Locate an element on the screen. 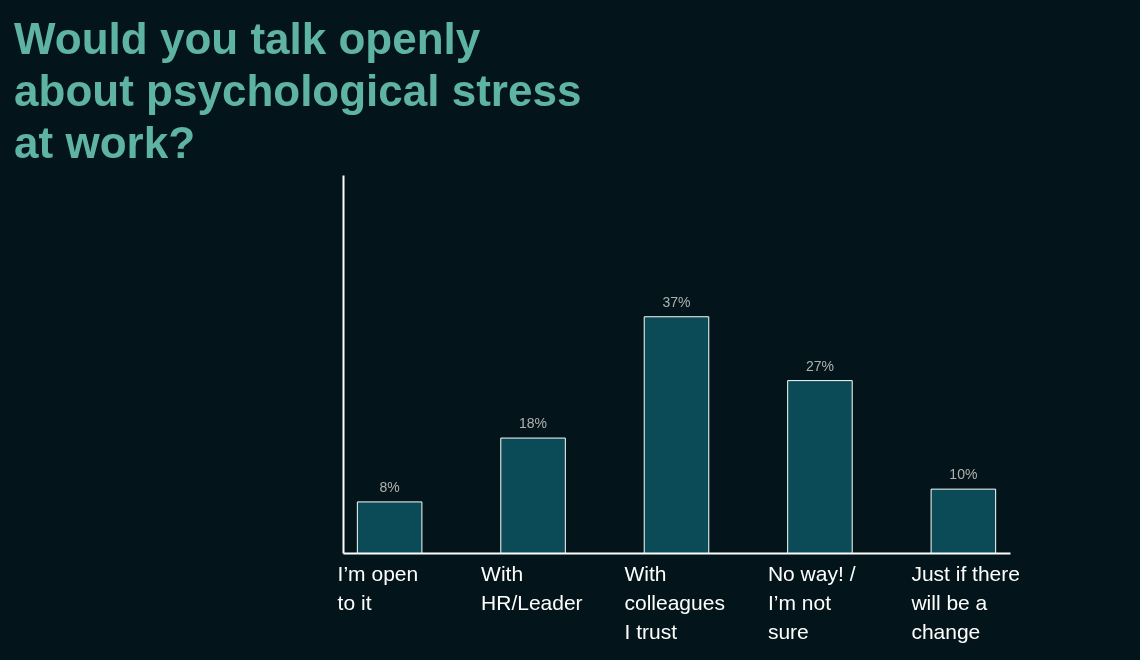 The image size is (1140, 660). x-tick-label: With colleagues I trust is located at coordinates (674, 602).